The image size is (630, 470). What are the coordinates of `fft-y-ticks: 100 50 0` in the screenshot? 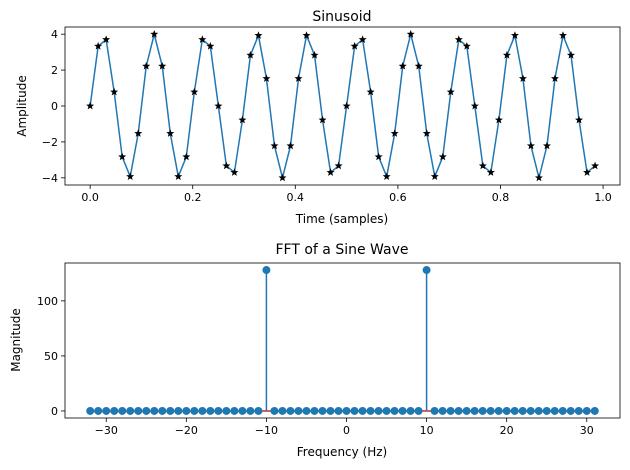 It's located at (51, 356).